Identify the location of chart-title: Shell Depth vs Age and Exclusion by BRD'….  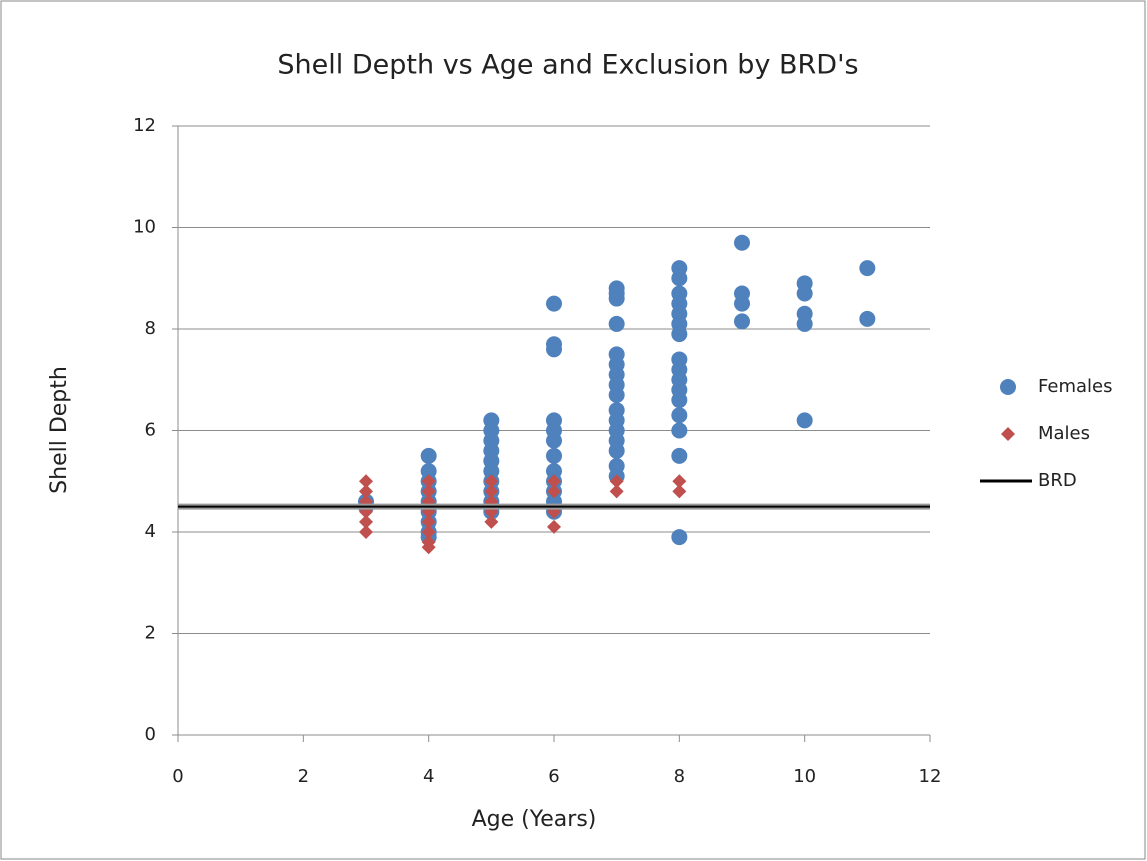
(567, 65).